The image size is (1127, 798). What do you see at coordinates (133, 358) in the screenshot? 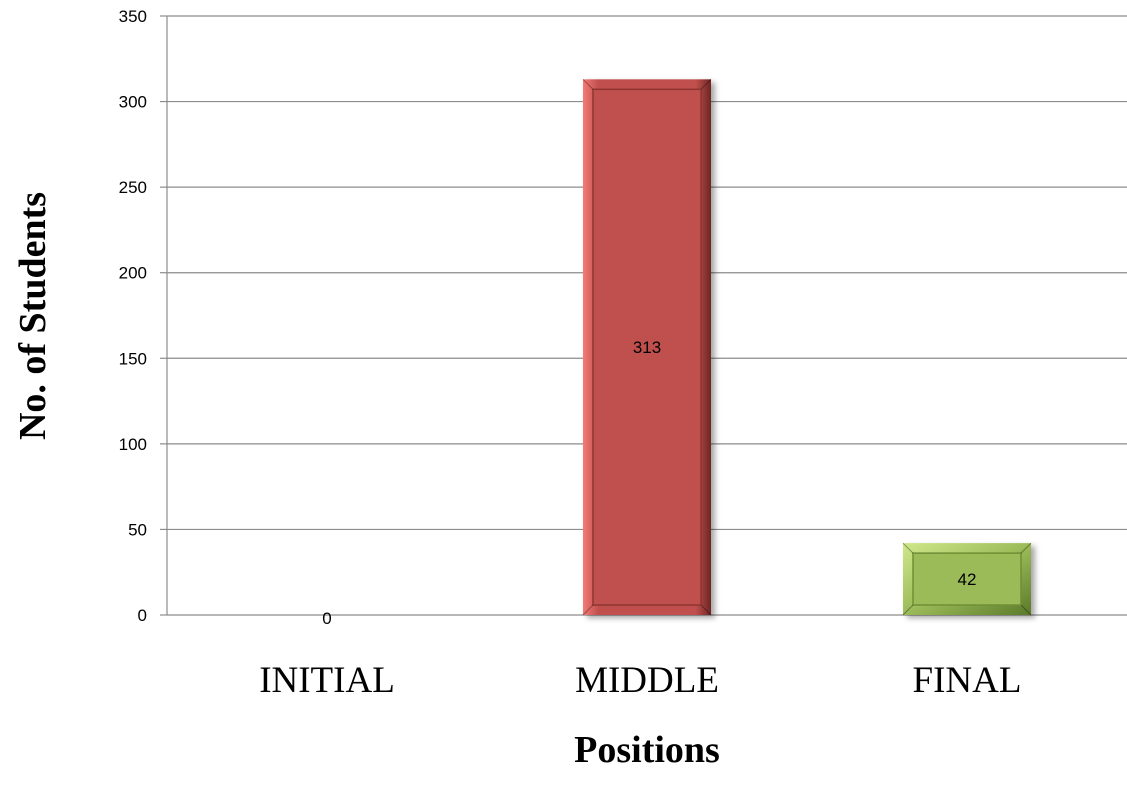
I see `y-tick-label: 150` at bounding box center [133, 358].